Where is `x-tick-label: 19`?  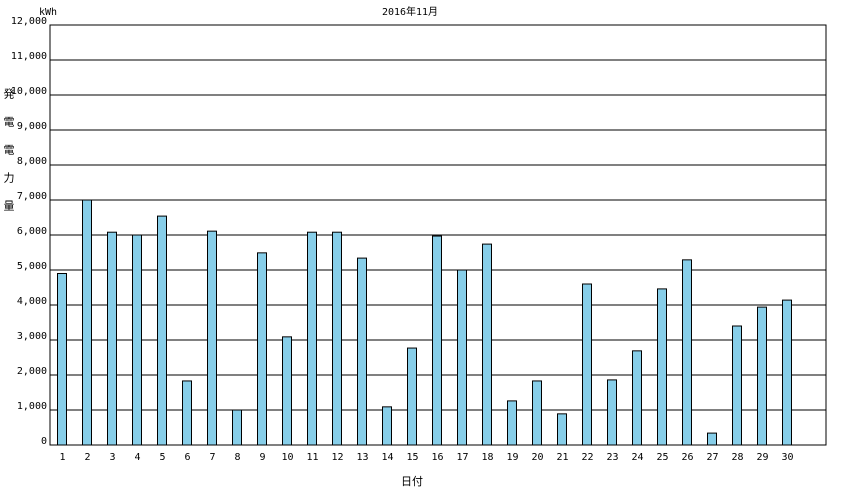
x-tick-label: 19 is located at coordinates (512, 457).